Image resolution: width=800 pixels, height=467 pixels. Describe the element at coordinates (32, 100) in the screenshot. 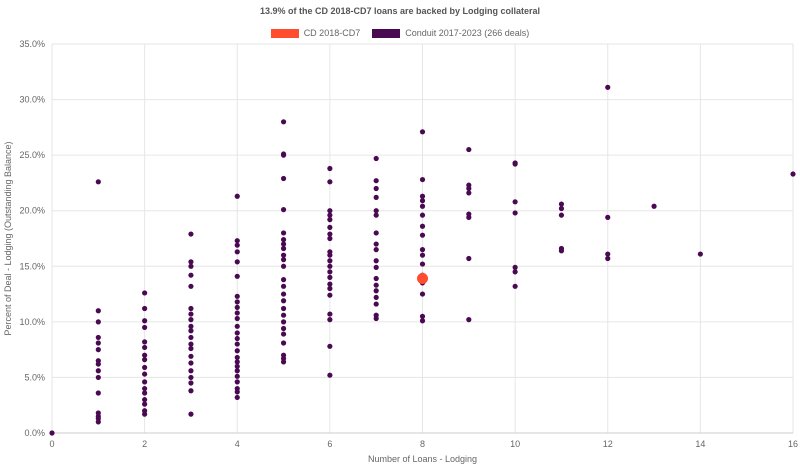

I see `y-tick-label: 30.0%` at that location.